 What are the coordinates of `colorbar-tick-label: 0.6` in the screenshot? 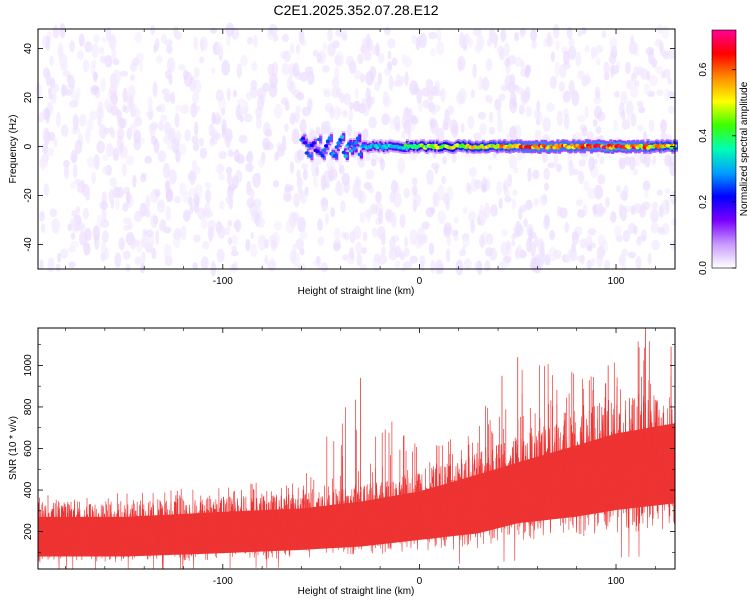 It's located at (703, 69).